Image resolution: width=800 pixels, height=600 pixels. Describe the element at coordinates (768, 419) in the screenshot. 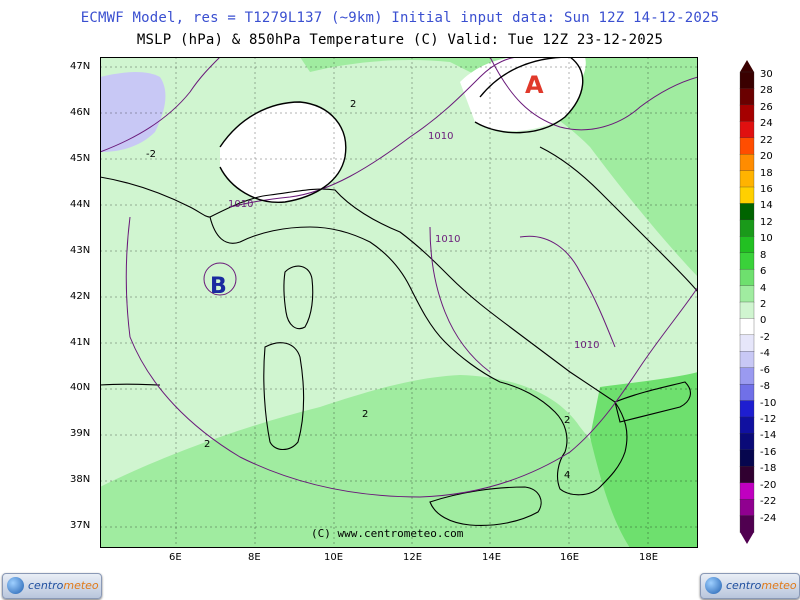

I see `colorbar-label: -12` at that location.